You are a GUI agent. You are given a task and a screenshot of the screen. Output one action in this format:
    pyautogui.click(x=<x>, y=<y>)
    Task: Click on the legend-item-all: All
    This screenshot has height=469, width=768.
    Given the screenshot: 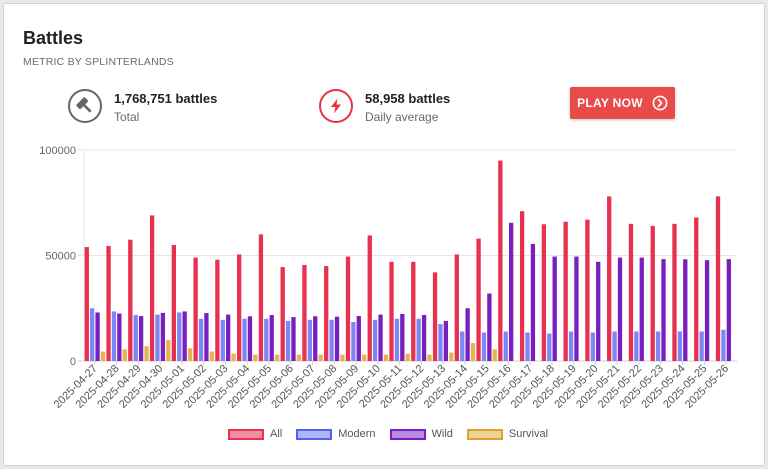 What is the action you would take?
    pyautogui.click(x=255, y=434)
    